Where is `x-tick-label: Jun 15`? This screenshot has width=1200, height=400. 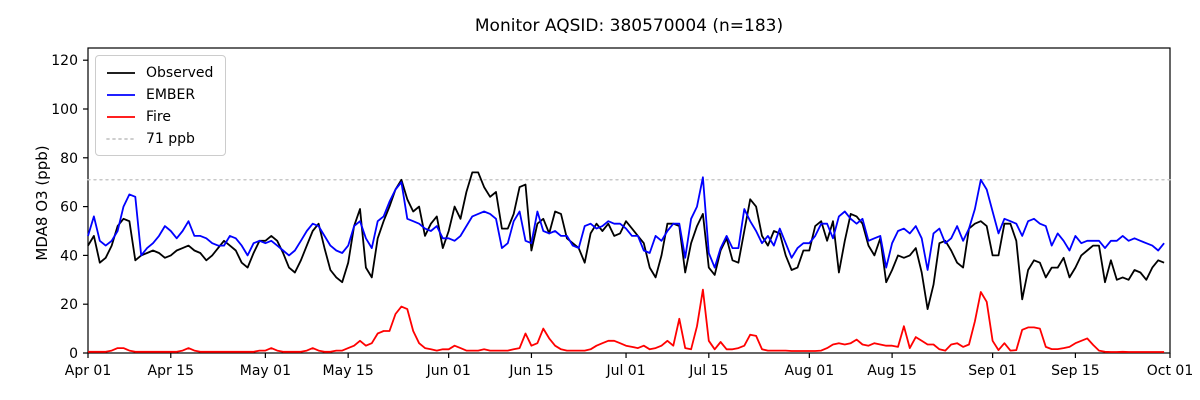 x-tick-label: Jun 15 is located at coordinates (530, 371).